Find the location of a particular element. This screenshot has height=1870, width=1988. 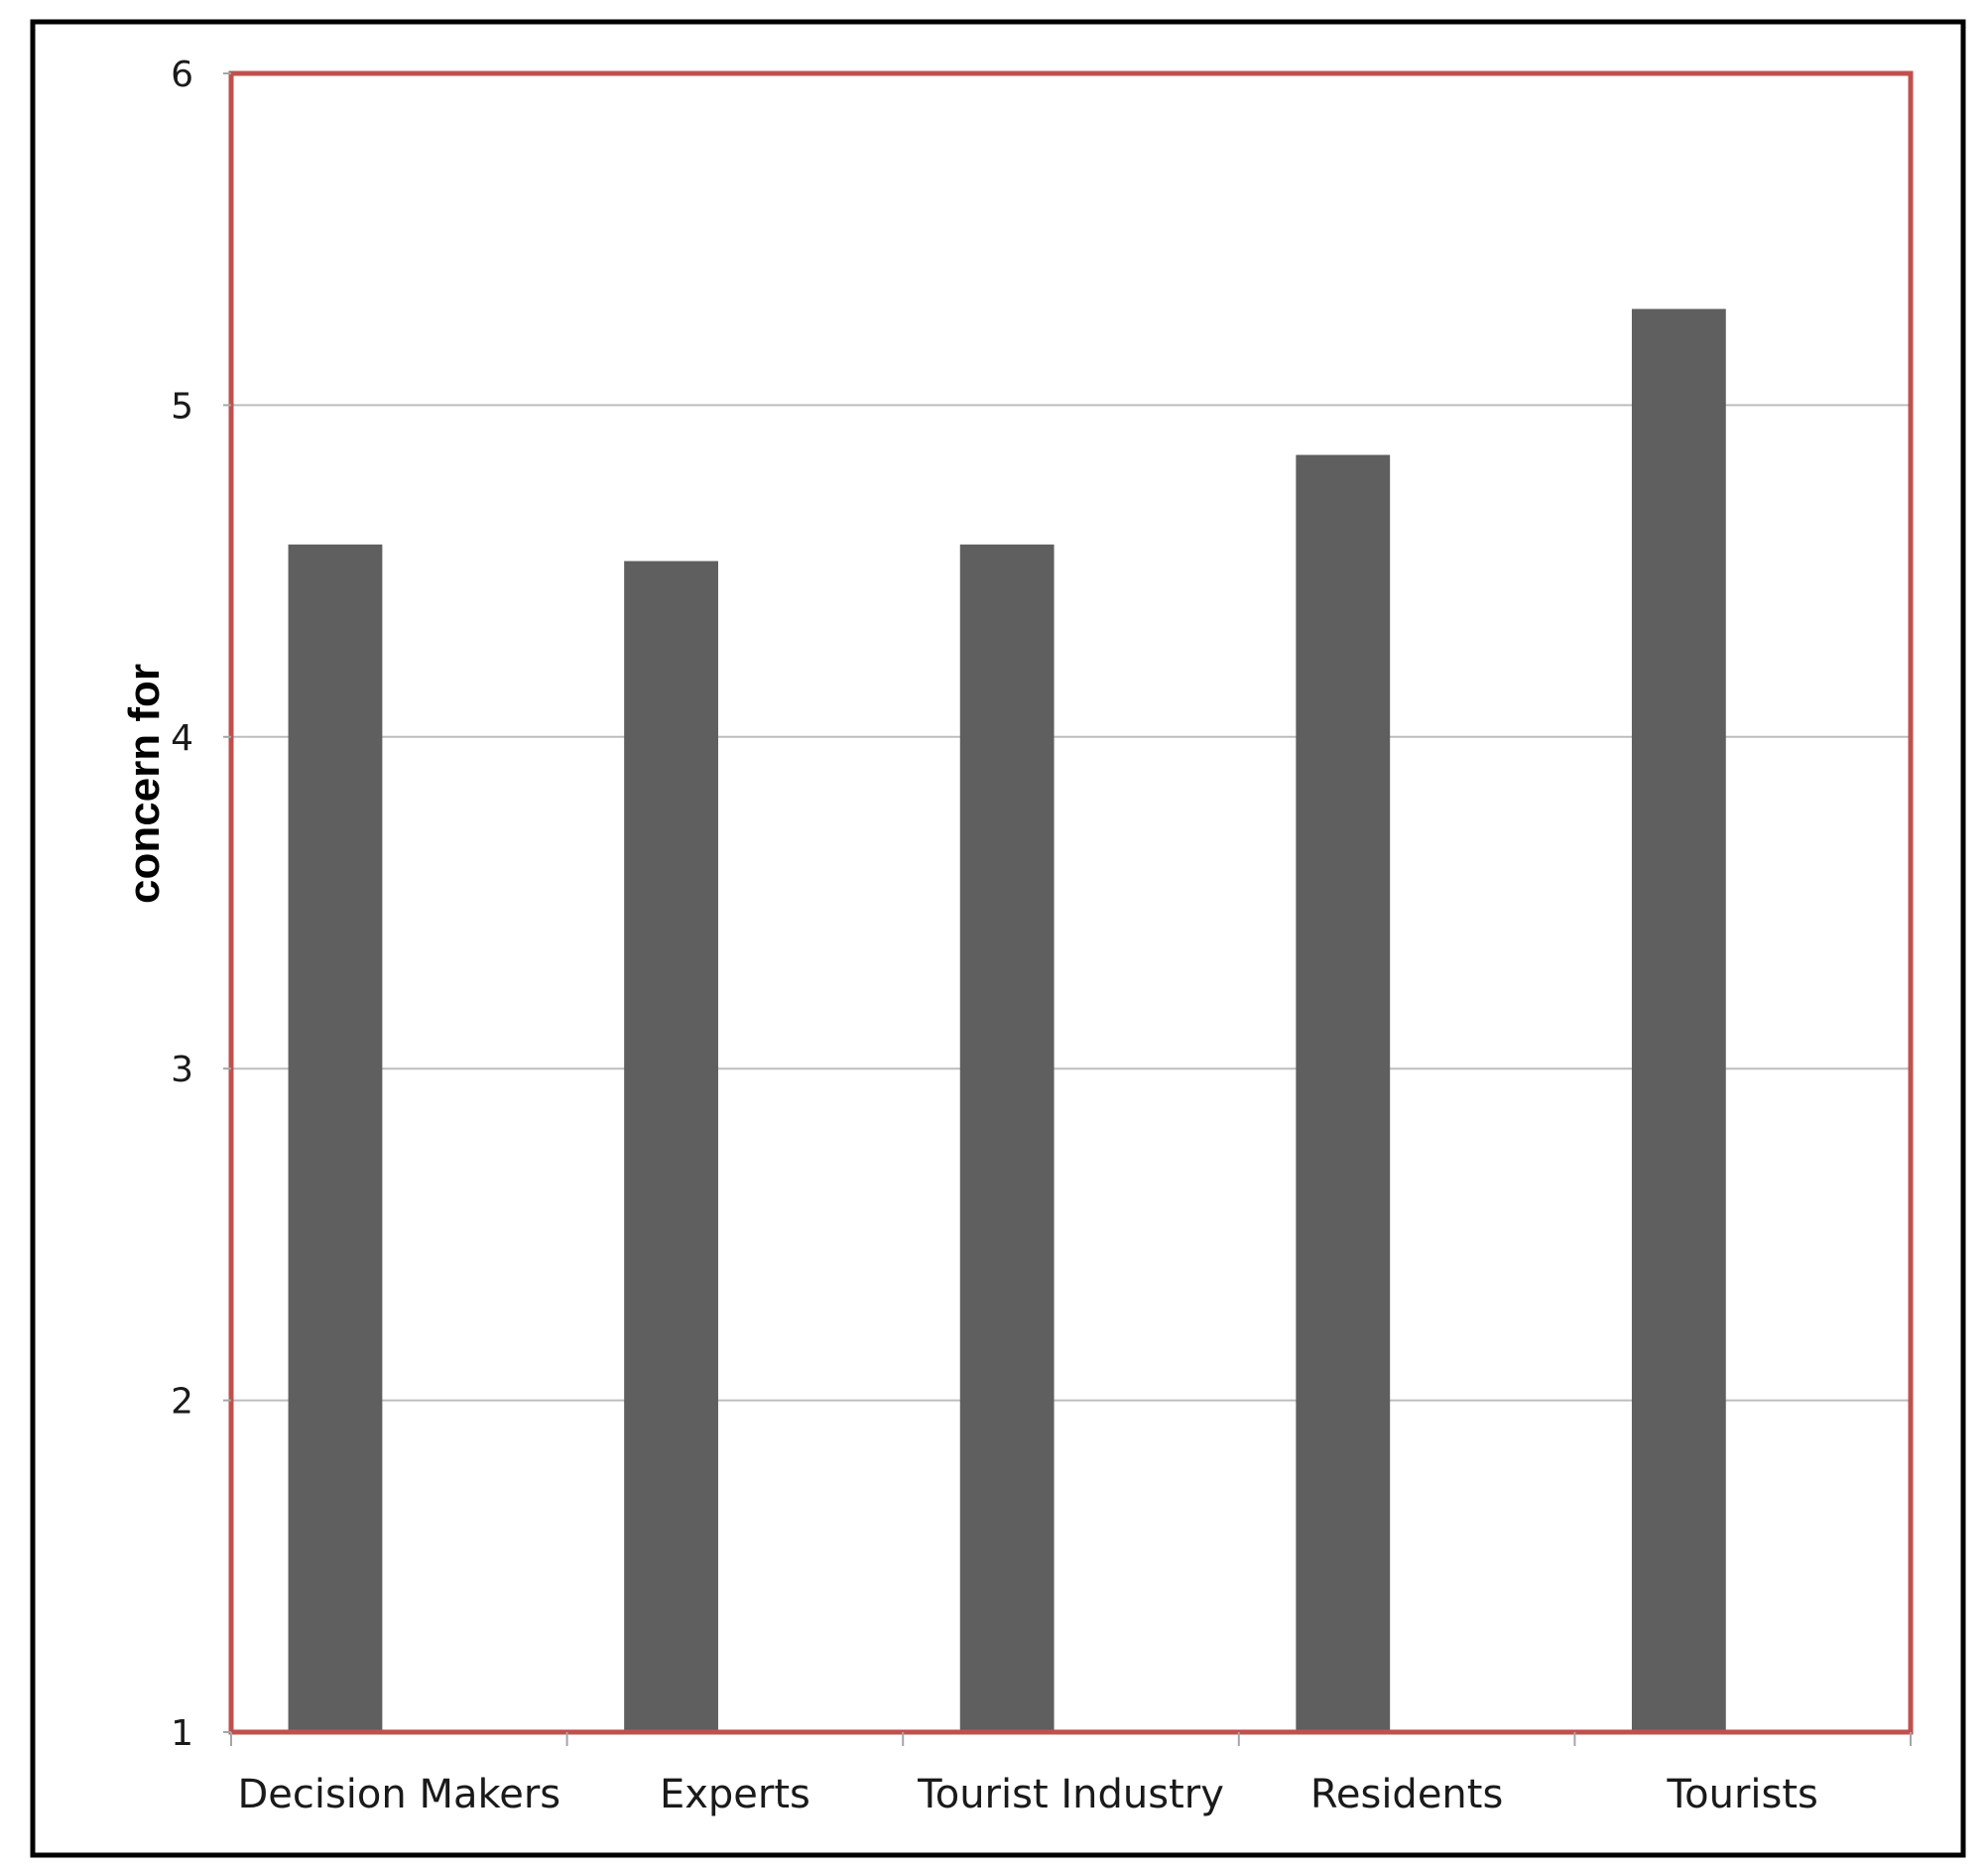

y-tick-label: 1 is located at coordinates (182, 1733).